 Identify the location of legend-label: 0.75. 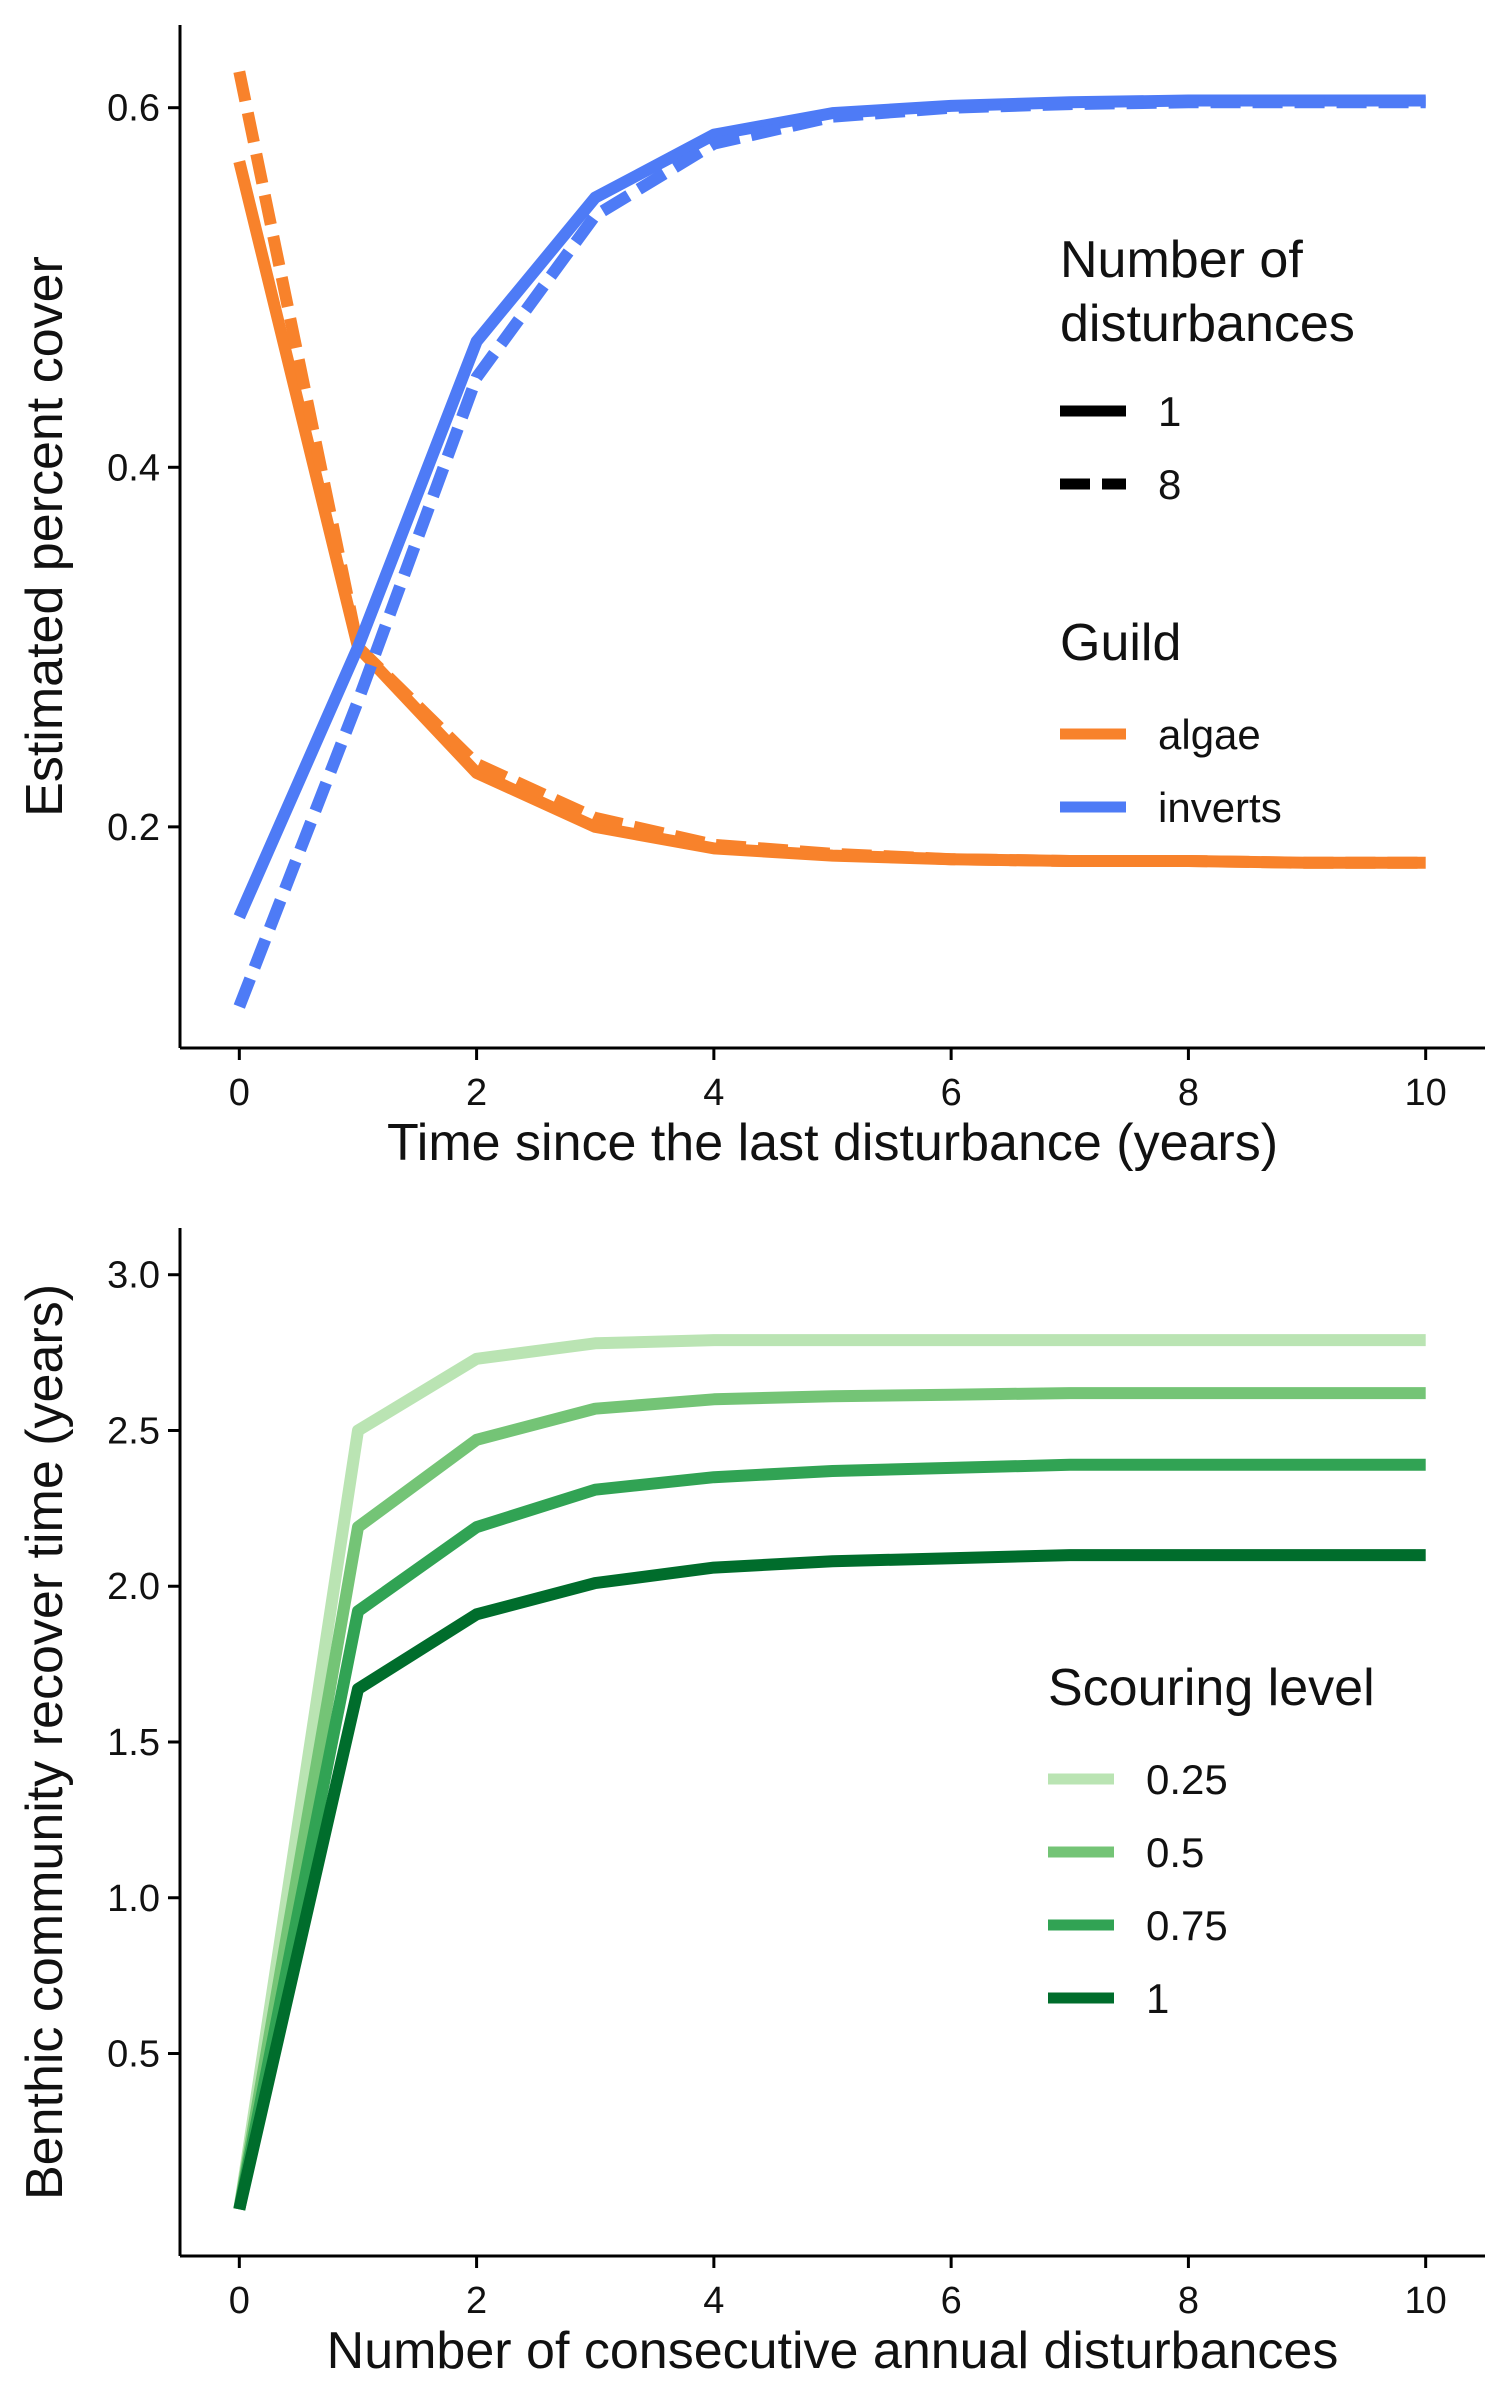
(1187, 1925).